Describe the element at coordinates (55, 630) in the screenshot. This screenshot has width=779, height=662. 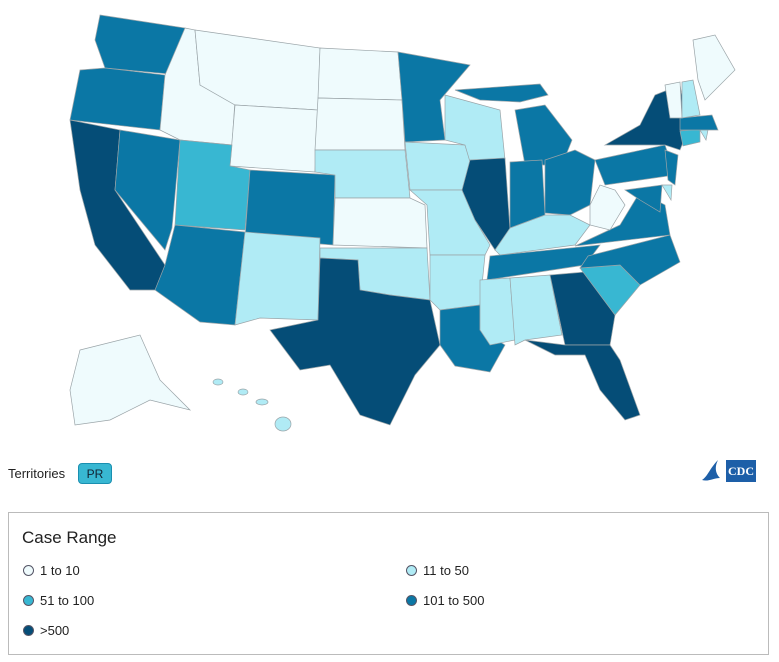
I see `legend-label: >500` at that location.